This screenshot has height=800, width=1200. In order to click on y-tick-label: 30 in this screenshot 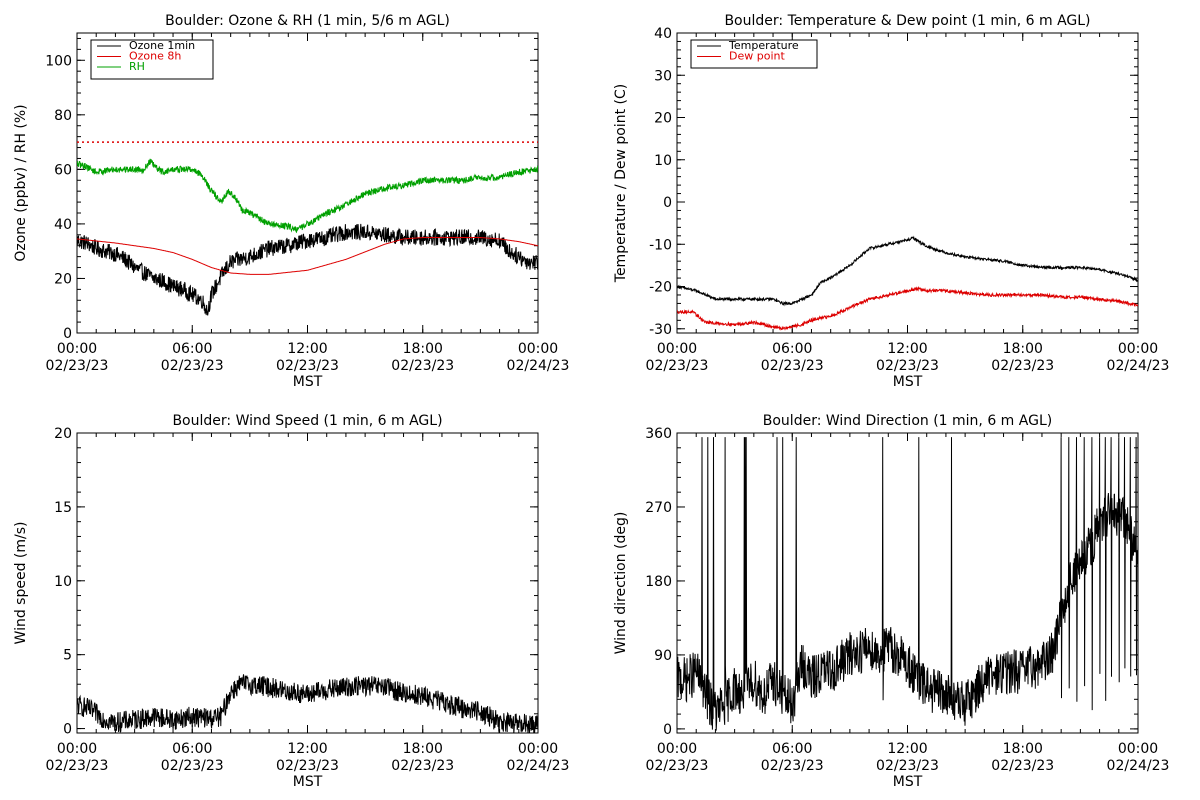, I will do `click(663, 76)`.